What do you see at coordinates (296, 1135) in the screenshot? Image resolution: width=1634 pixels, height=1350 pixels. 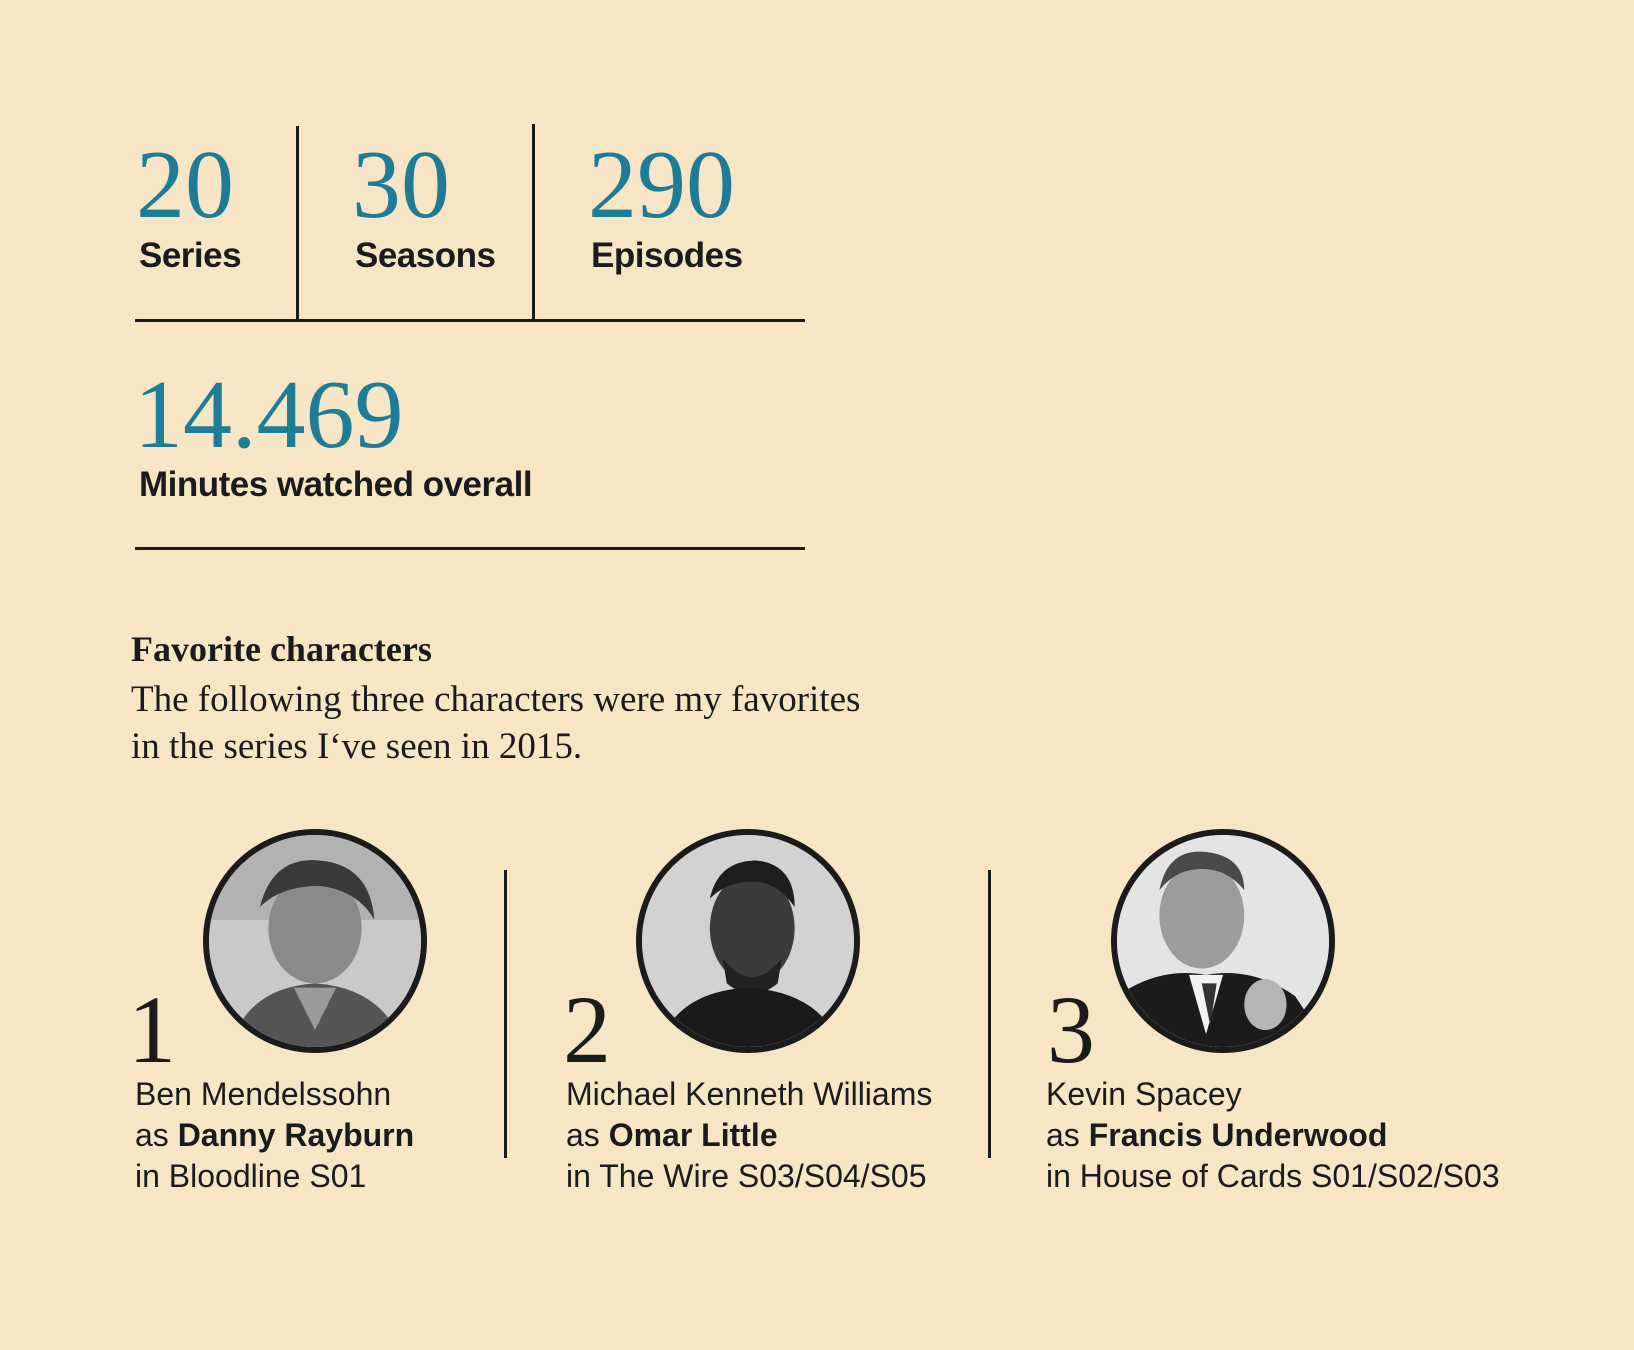 I see `role-name: Danny Rayburn` at bounding box center [296, 1135].